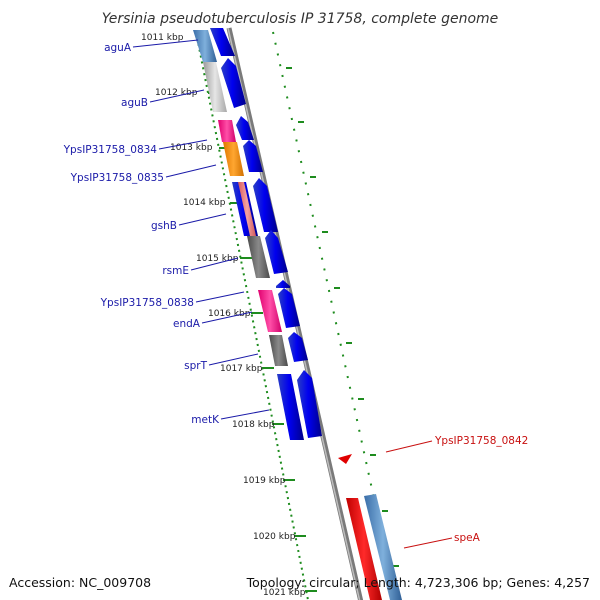 Image resolution: width=600 pixels, height=600 pixels. Describe the element at coordinates (276, 252) in the screenshot. I see `gene-arrow-rsmE` at that location.